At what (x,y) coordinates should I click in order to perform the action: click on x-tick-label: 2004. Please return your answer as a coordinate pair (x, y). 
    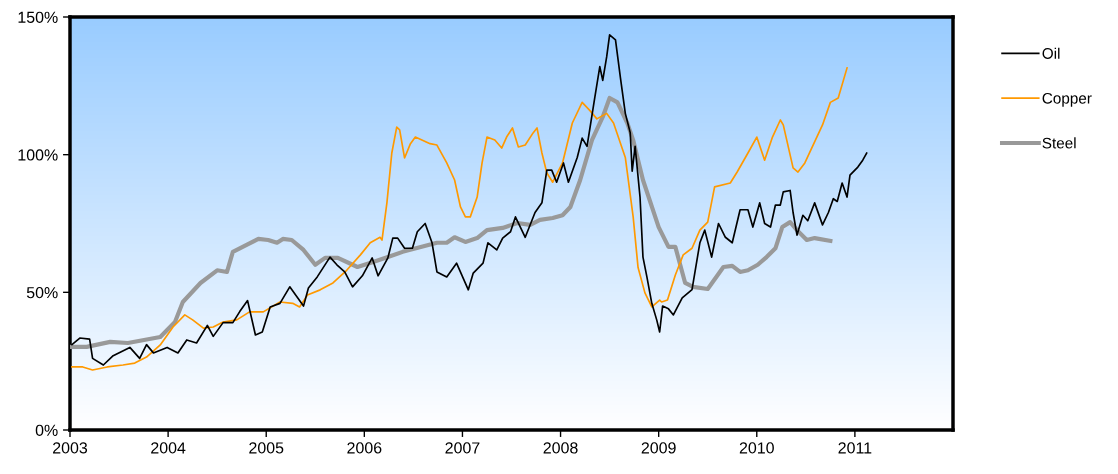
    Looking at the image, I should click on (168, 448).